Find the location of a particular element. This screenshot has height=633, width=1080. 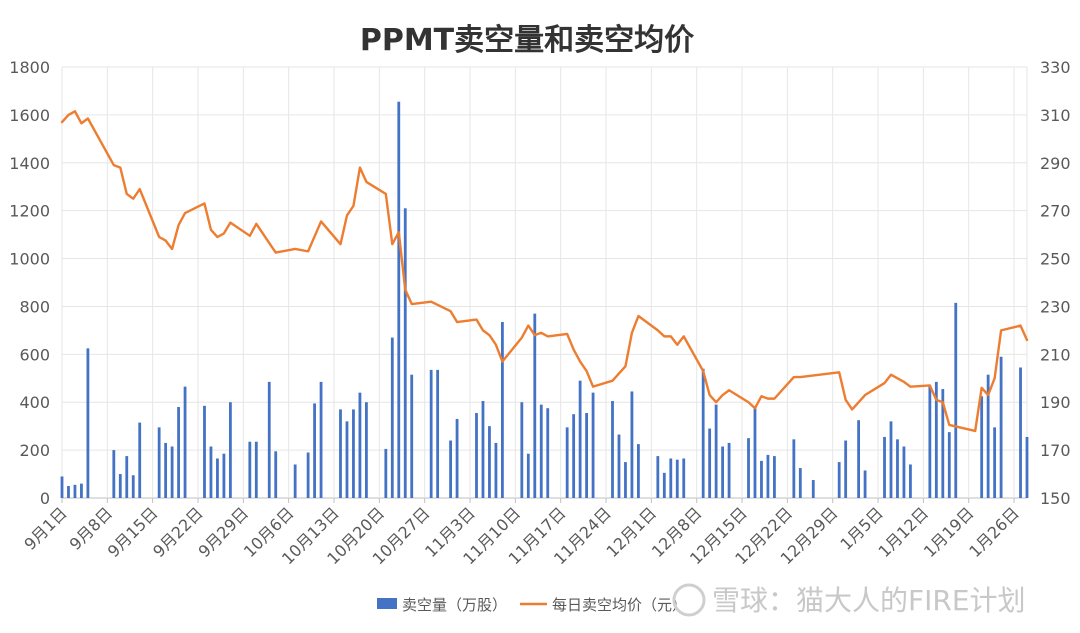

y-left-tick-label: 800 is located at coordinates (34, 306).